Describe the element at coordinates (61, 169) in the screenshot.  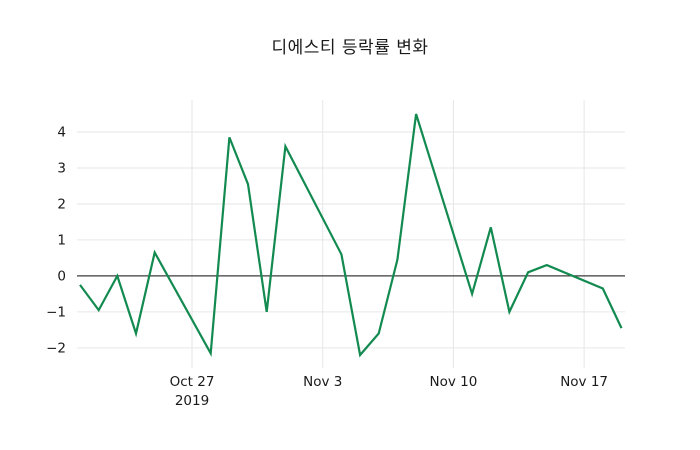
I see `y-tick-label: 3` at that location.